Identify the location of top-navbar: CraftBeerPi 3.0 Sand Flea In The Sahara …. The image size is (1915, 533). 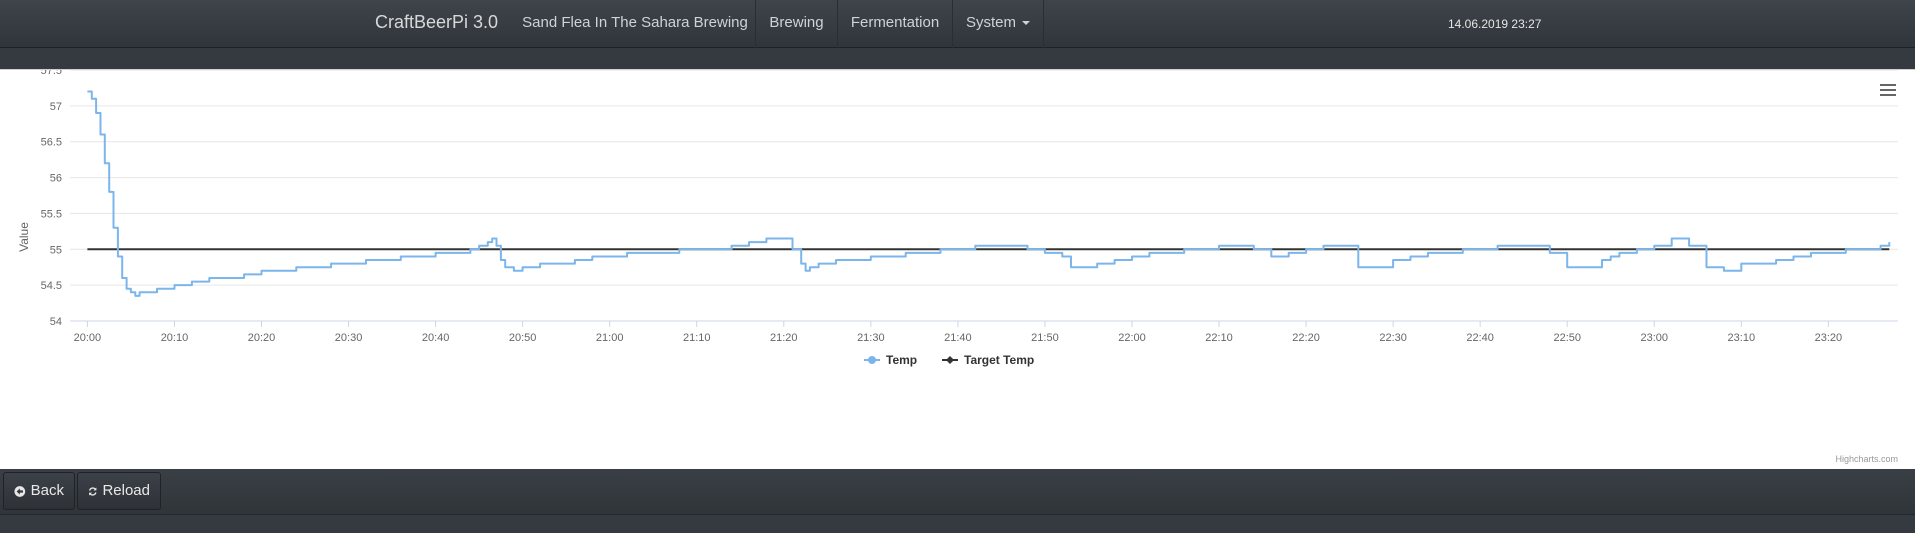
(957, 24).